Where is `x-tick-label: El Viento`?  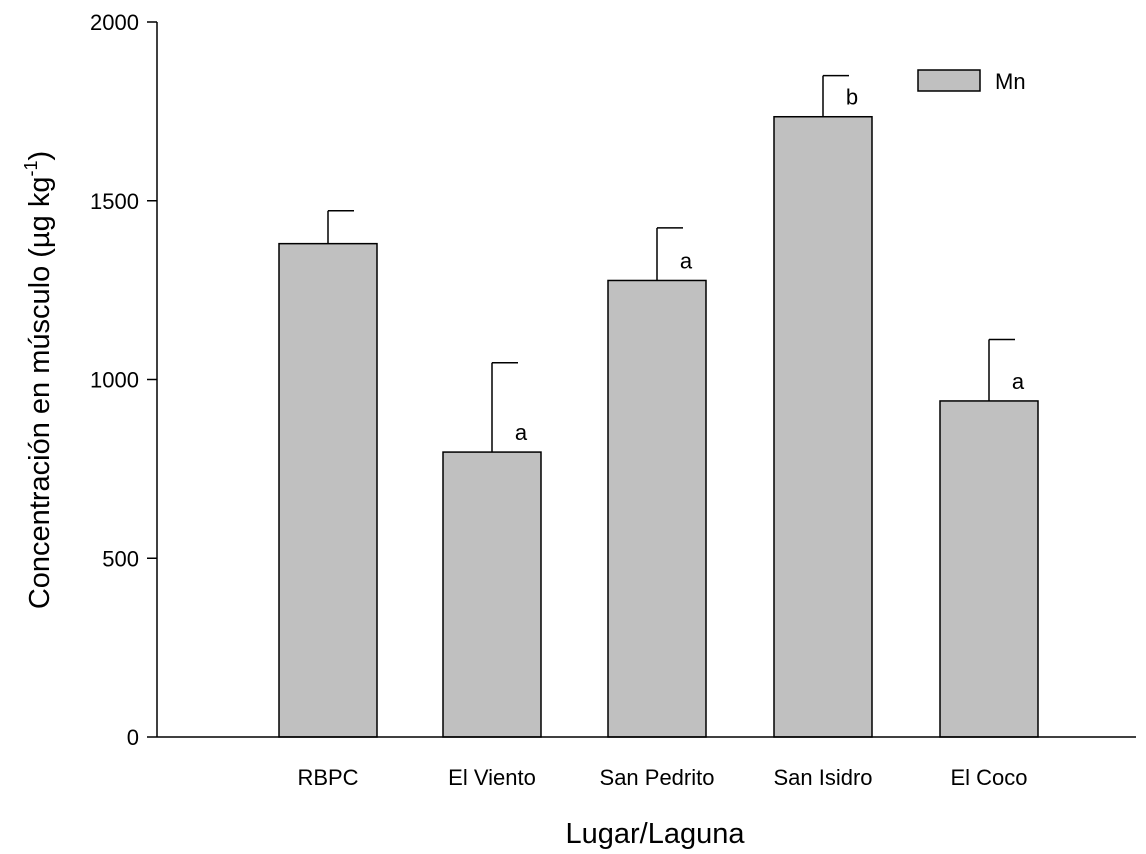
x-tick-label: El Viento is located at coordinates (492, 777).